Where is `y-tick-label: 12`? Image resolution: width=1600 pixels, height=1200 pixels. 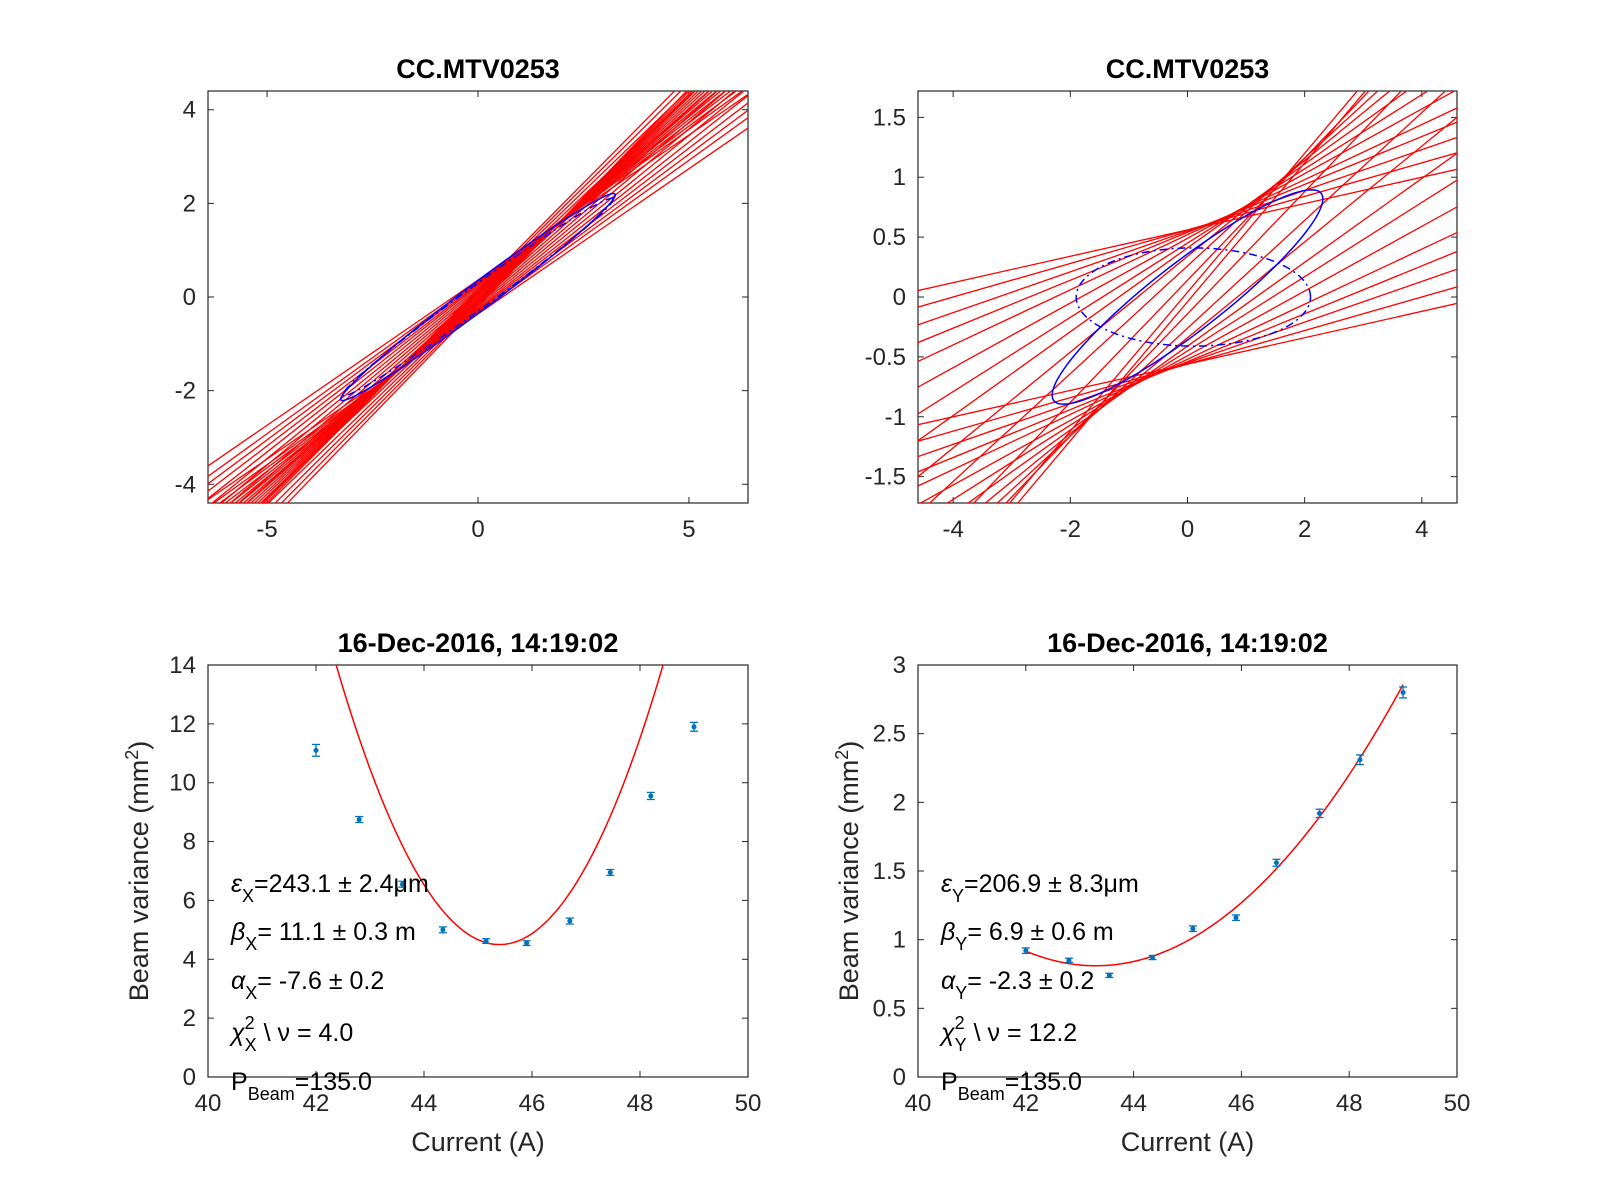 y-tick-label: 12 is located at coordinates (182, 724).